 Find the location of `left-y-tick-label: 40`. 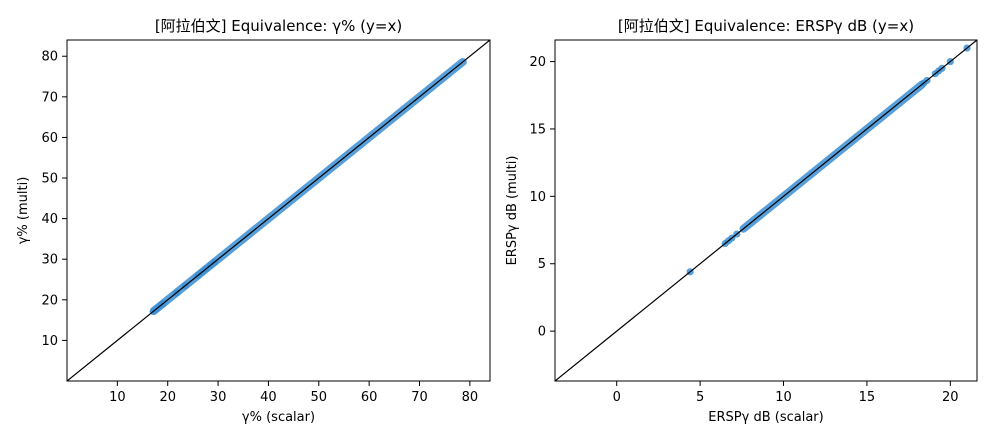

left-y-tick-label: 40 is located at coordinates (49, 219).